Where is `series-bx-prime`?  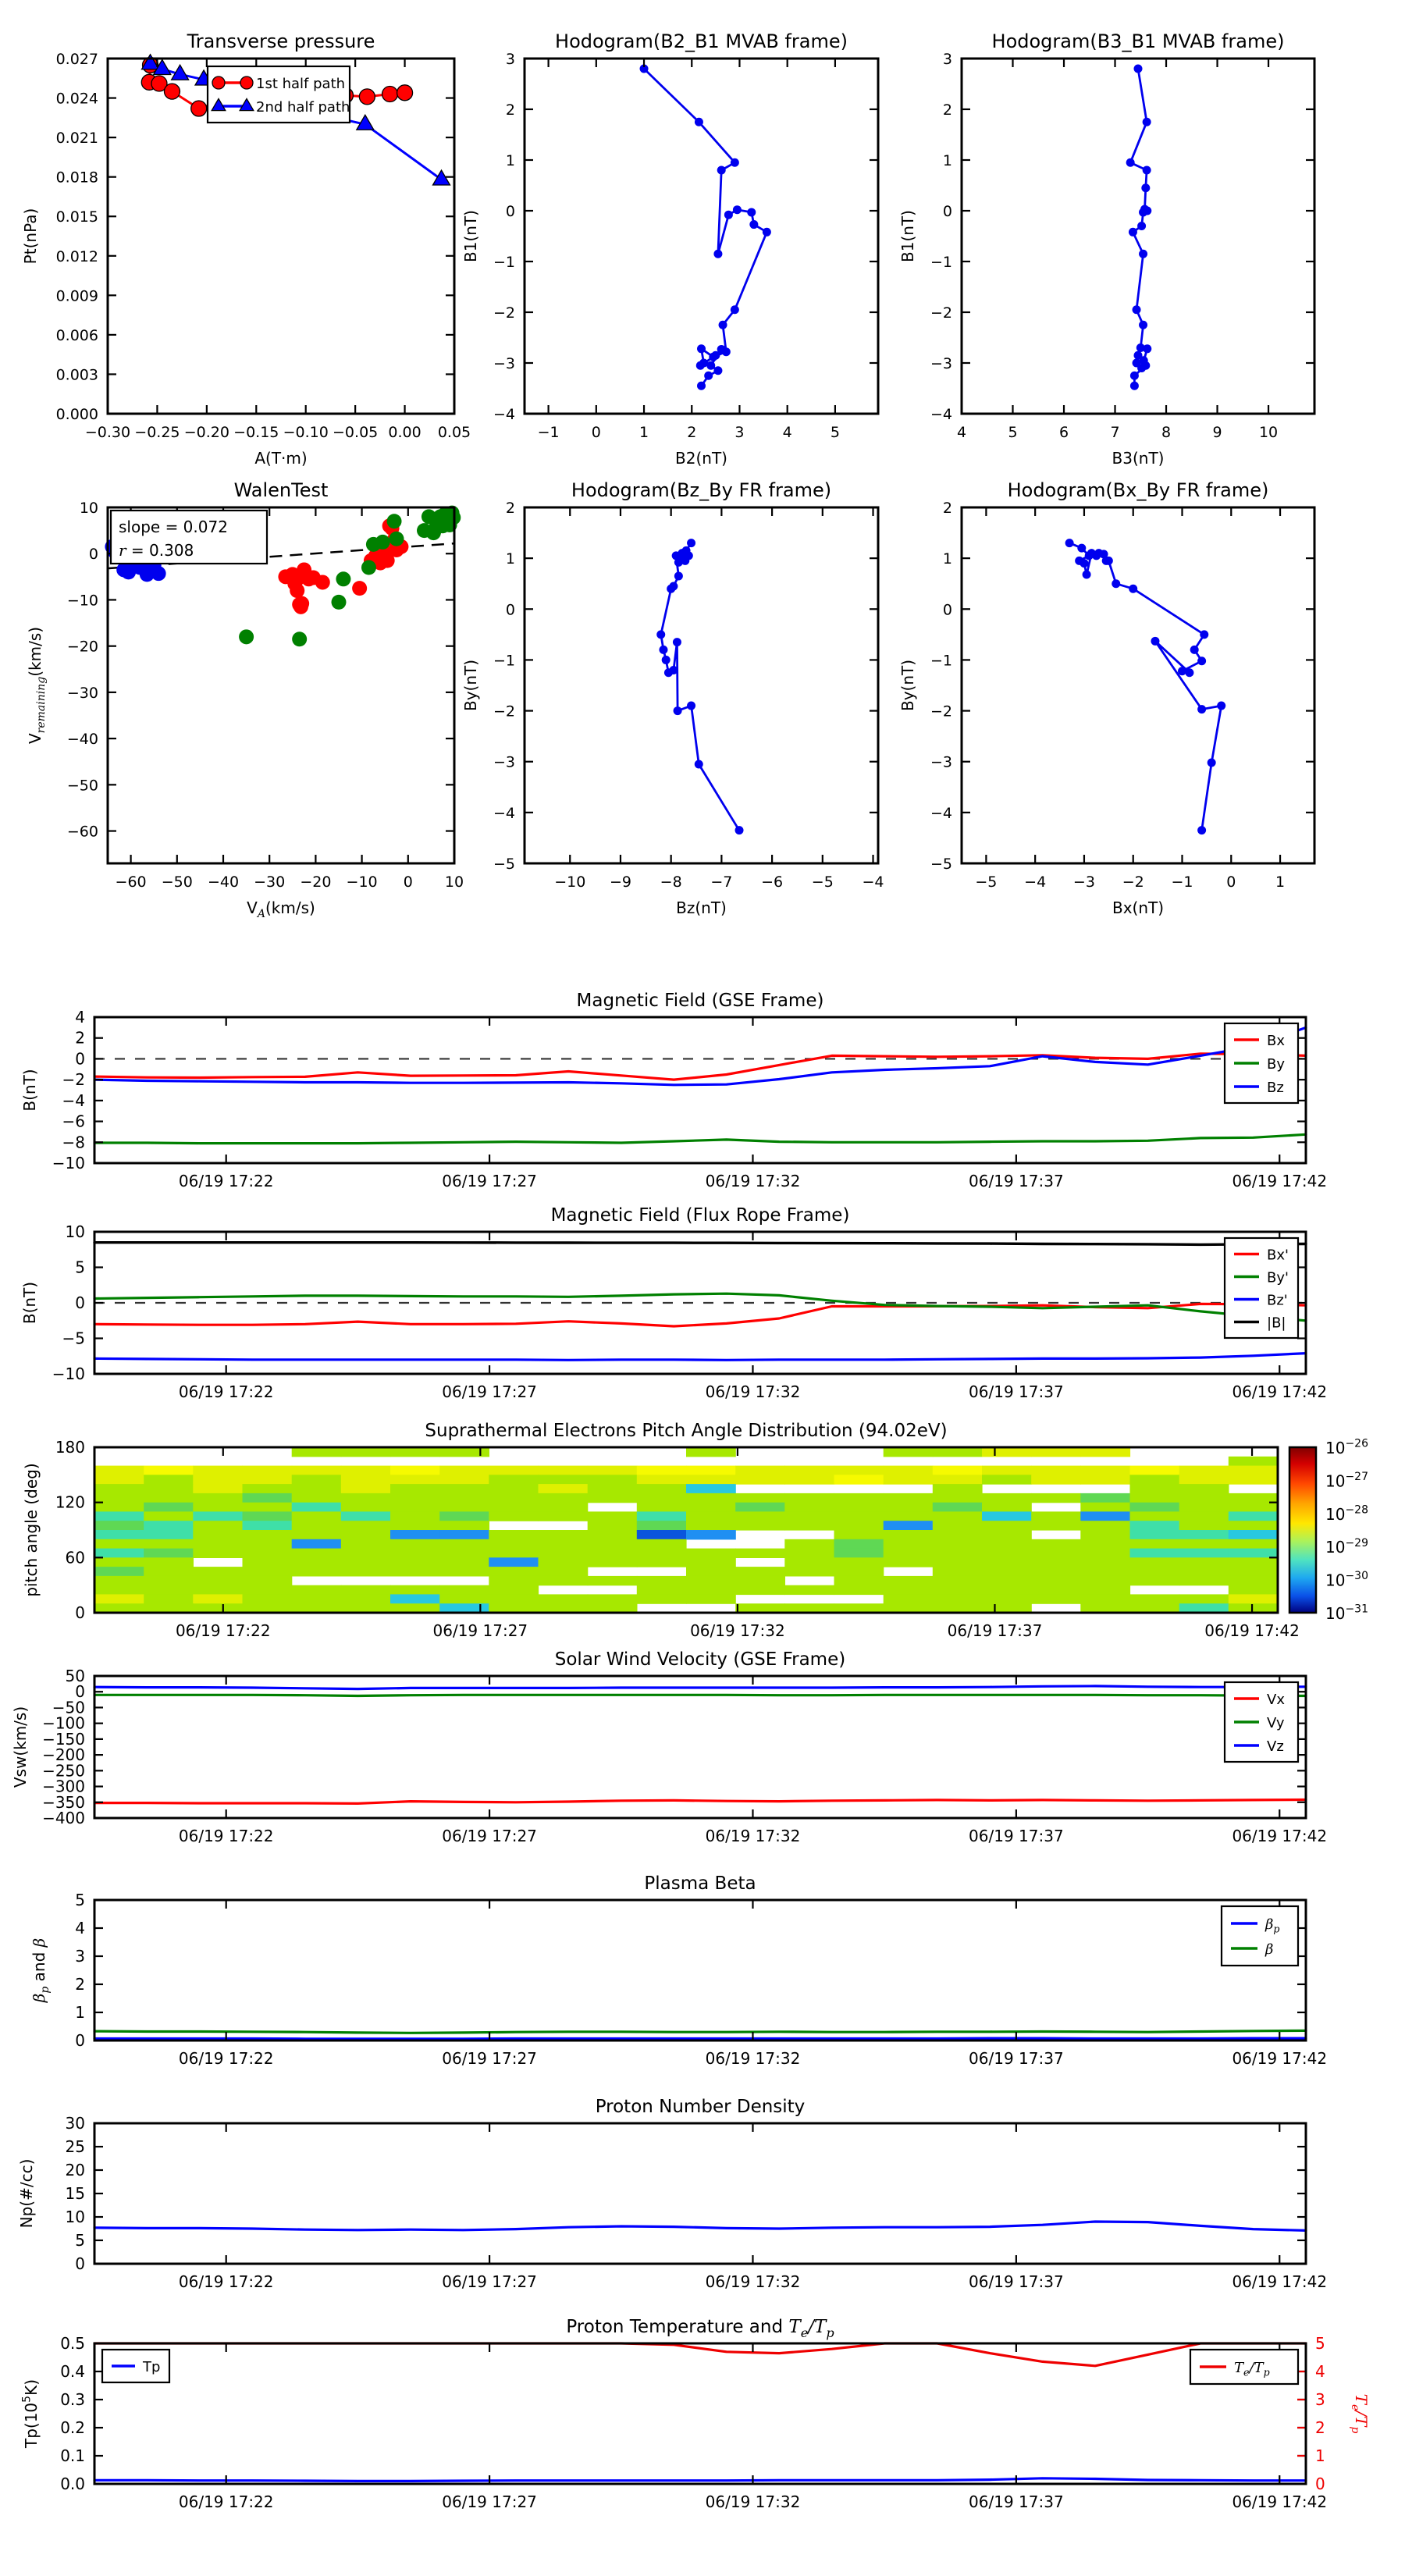
series-bx-prime is located at coordinates (700, 1315).